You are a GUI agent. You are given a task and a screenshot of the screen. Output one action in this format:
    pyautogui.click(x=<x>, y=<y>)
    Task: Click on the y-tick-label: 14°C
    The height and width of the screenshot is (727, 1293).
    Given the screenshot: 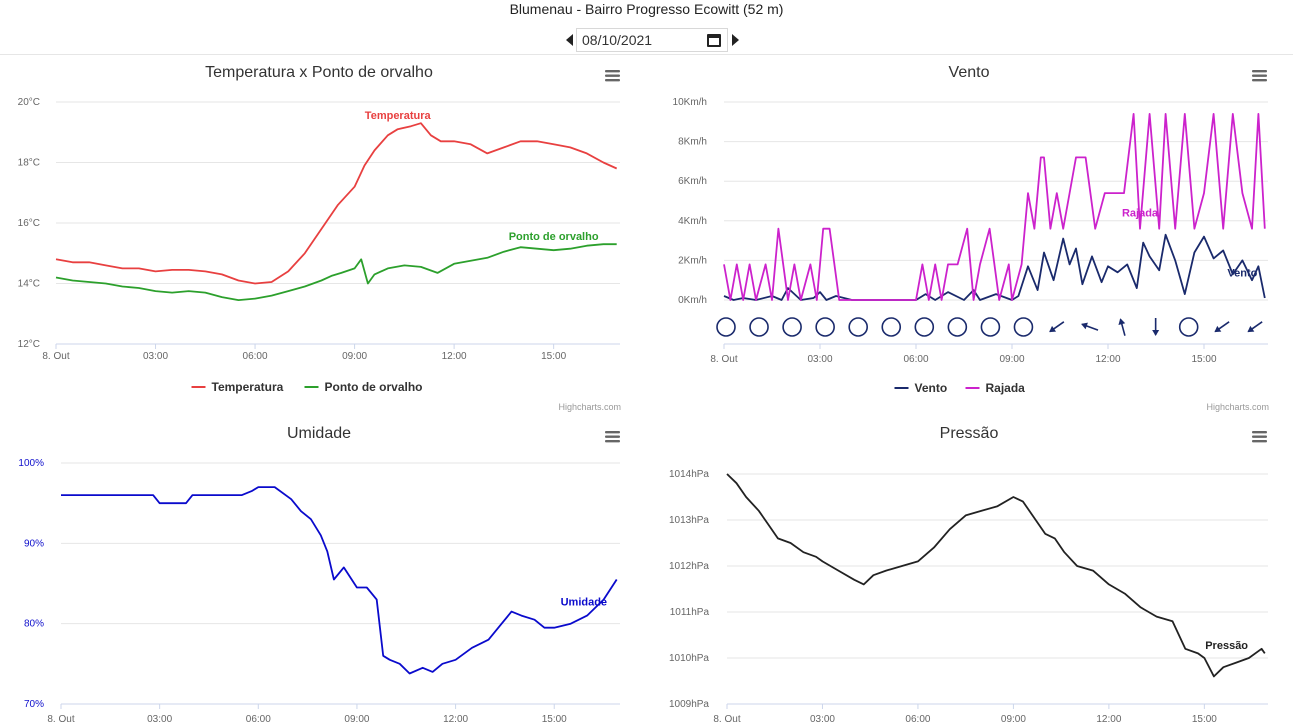 What is the action you would take?
    pyautogui.click(x=29, y=284)
    